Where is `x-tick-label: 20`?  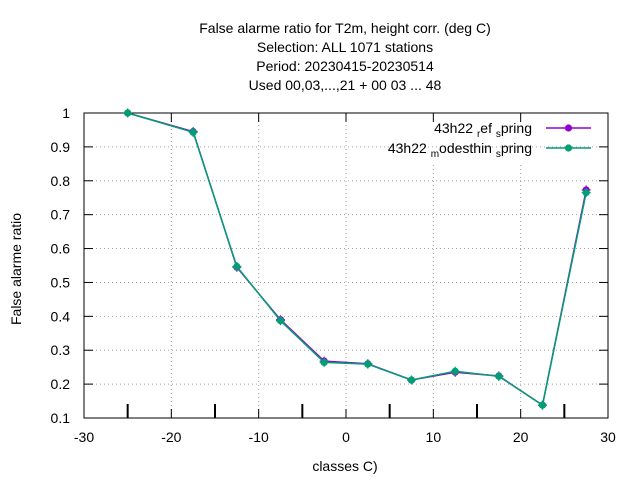 x-tick-label: 20 is located at coordinates (521, 437).